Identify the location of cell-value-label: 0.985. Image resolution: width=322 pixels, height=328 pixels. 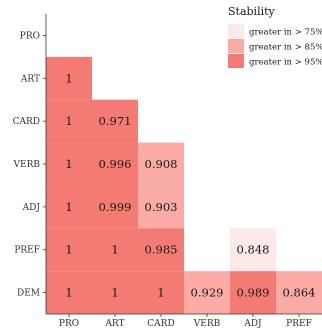
(161, 250).